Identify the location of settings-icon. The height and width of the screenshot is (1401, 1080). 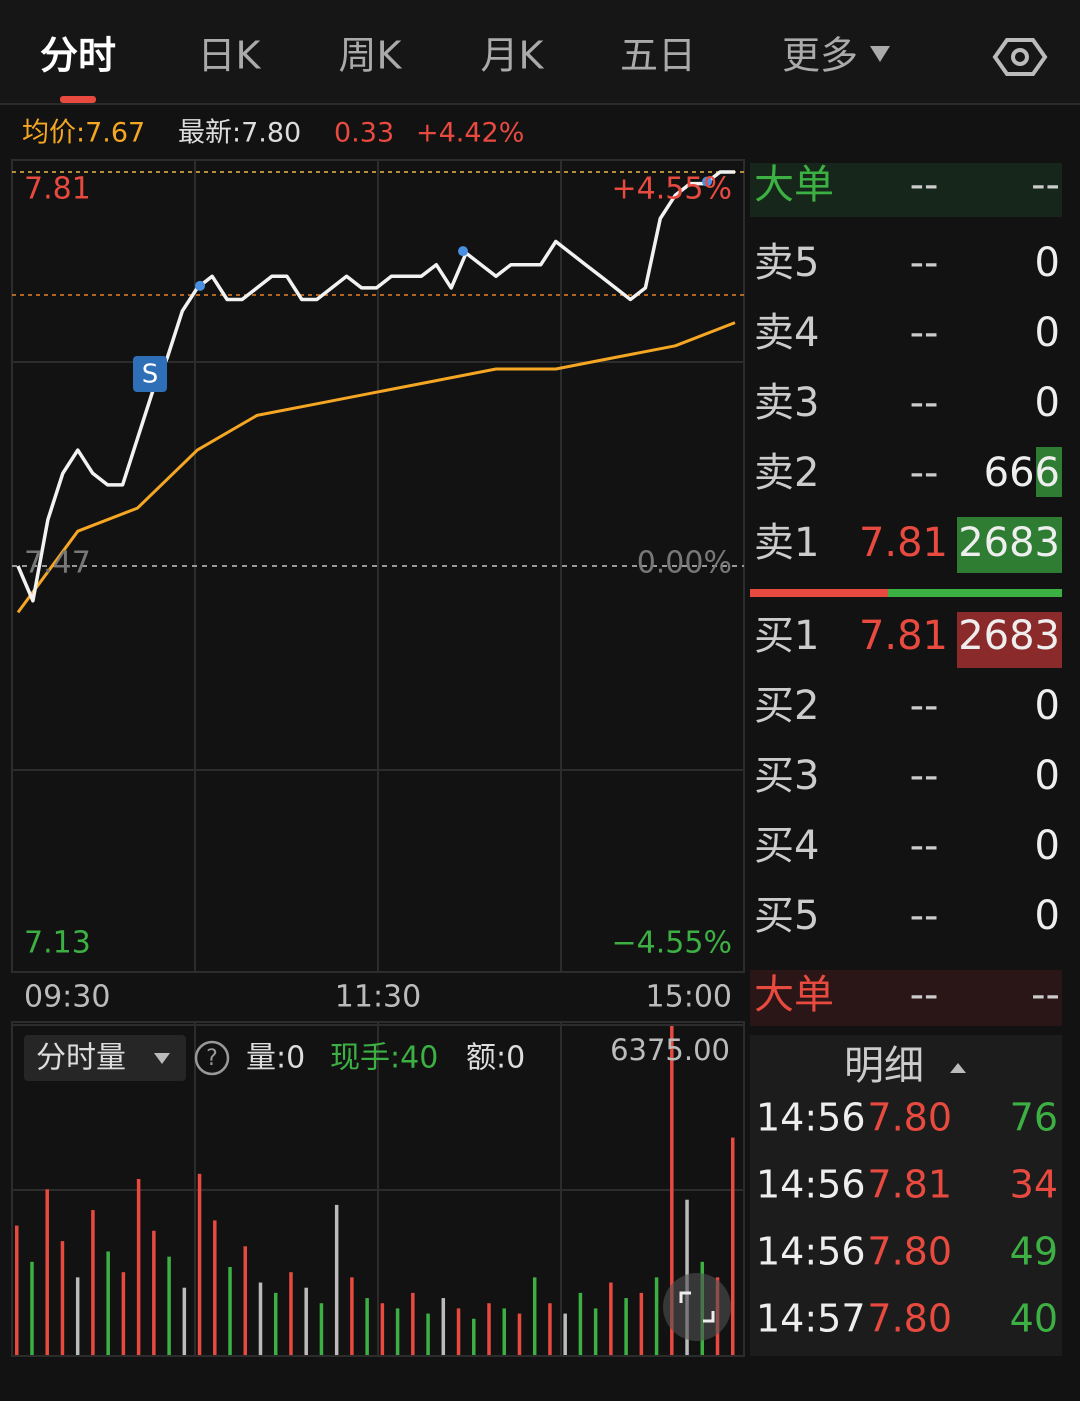
(1020, 57).